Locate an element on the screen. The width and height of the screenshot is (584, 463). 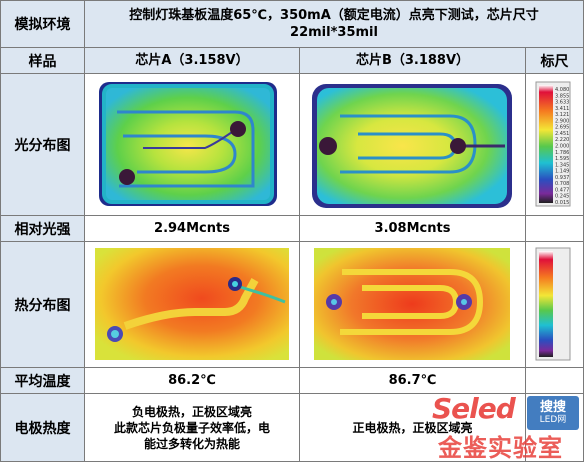
electrode-label-cell: 电极热度 is located at coordinates (42, 428).